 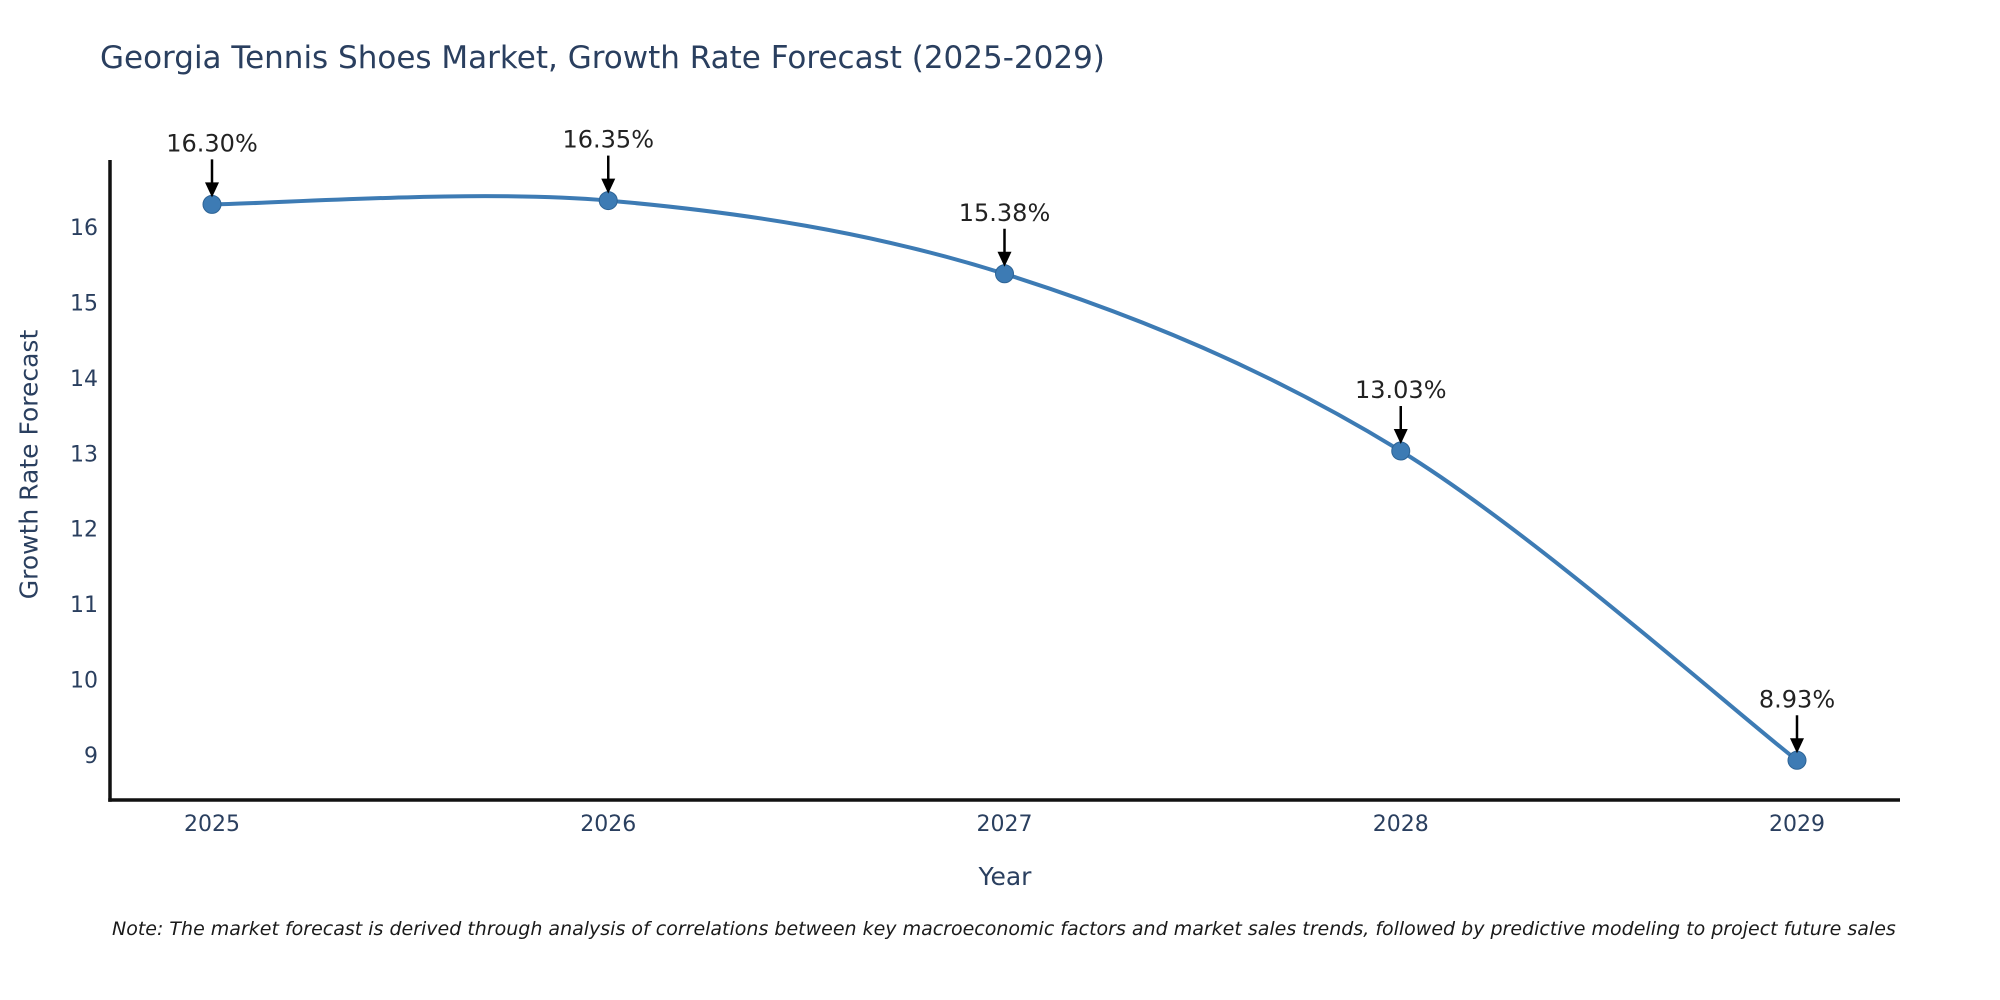 I want to click on y-tick-label: 14, so click(x=84, y=379).